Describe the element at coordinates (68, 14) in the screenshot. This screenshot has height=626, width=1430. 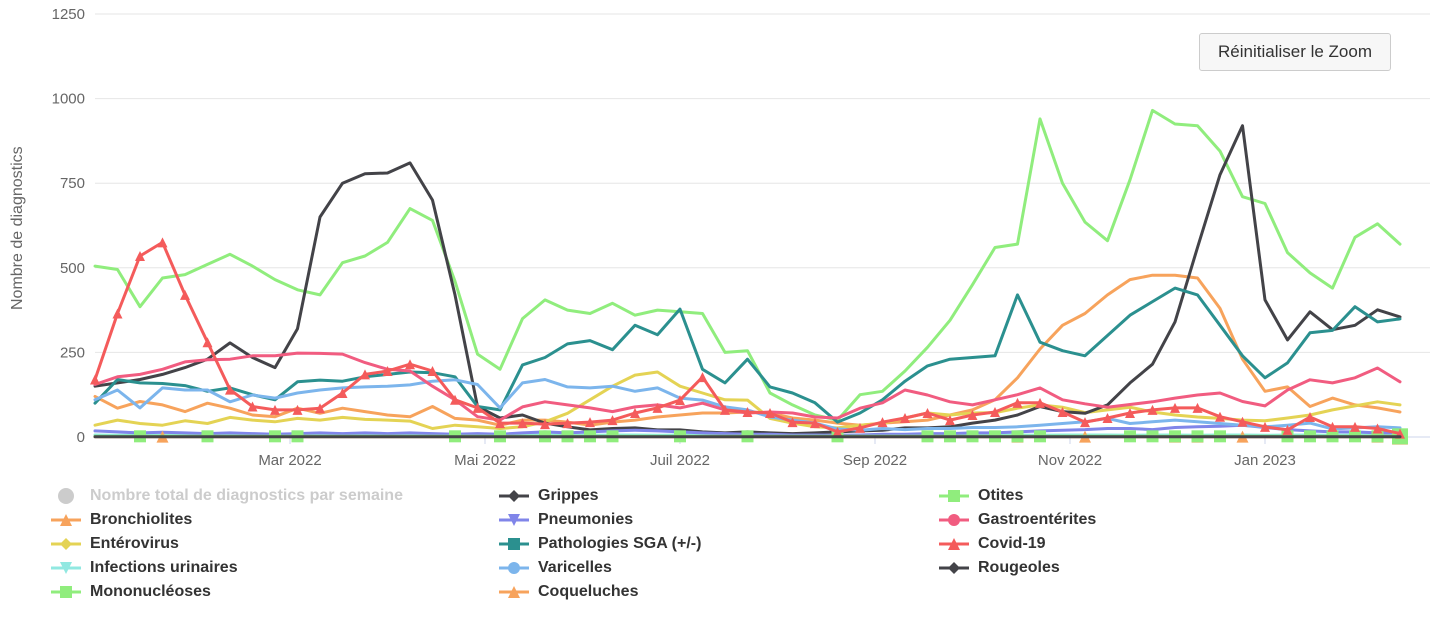
I see `y-tick-label: 1250` at that location.